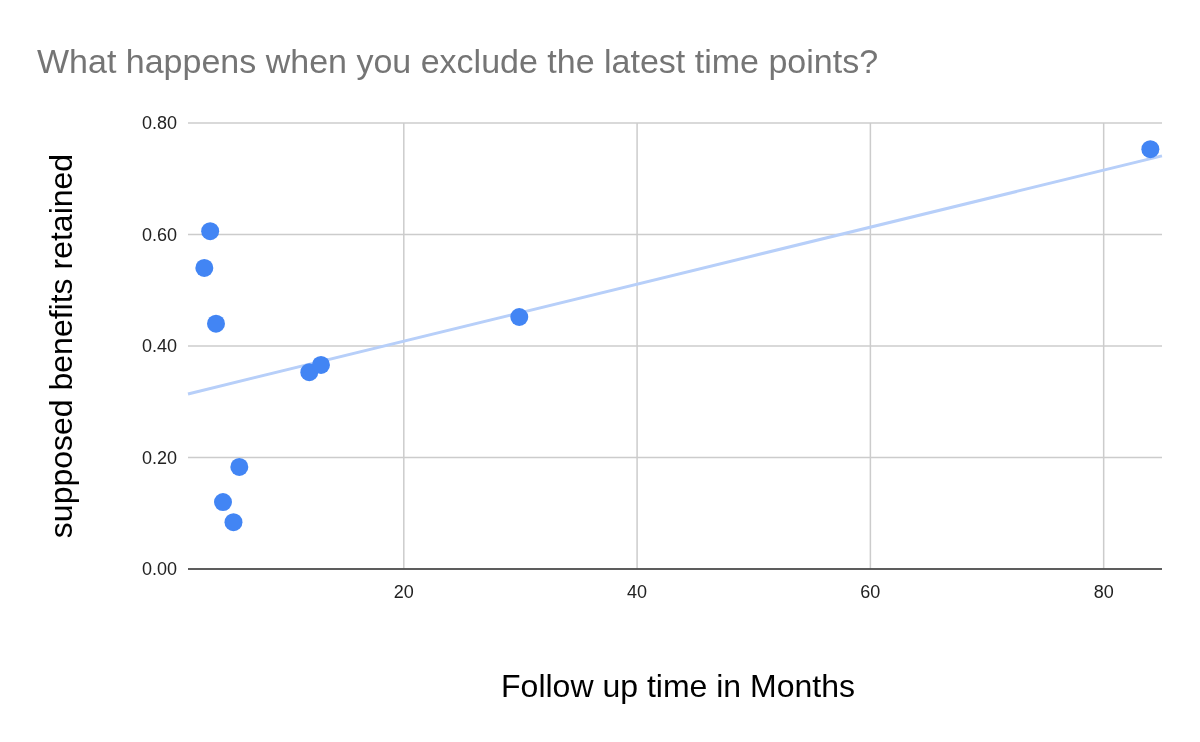 The width and height of the screenshot is (1200, 742). What do you see at coordinates (159, 234) in the screenshot?
I see `y-tick-label: 0.60` at bounding box center [159, 234].